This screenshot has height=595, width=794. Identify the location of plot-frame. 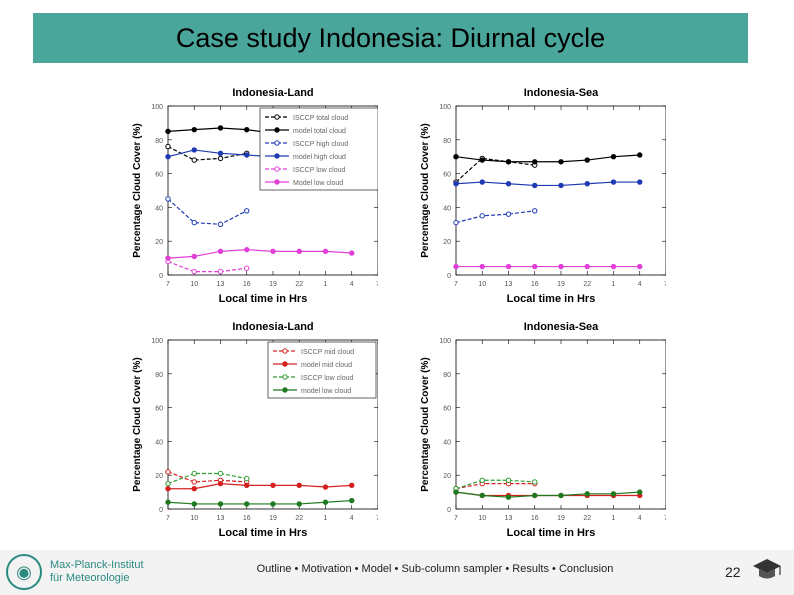
(560, 190).